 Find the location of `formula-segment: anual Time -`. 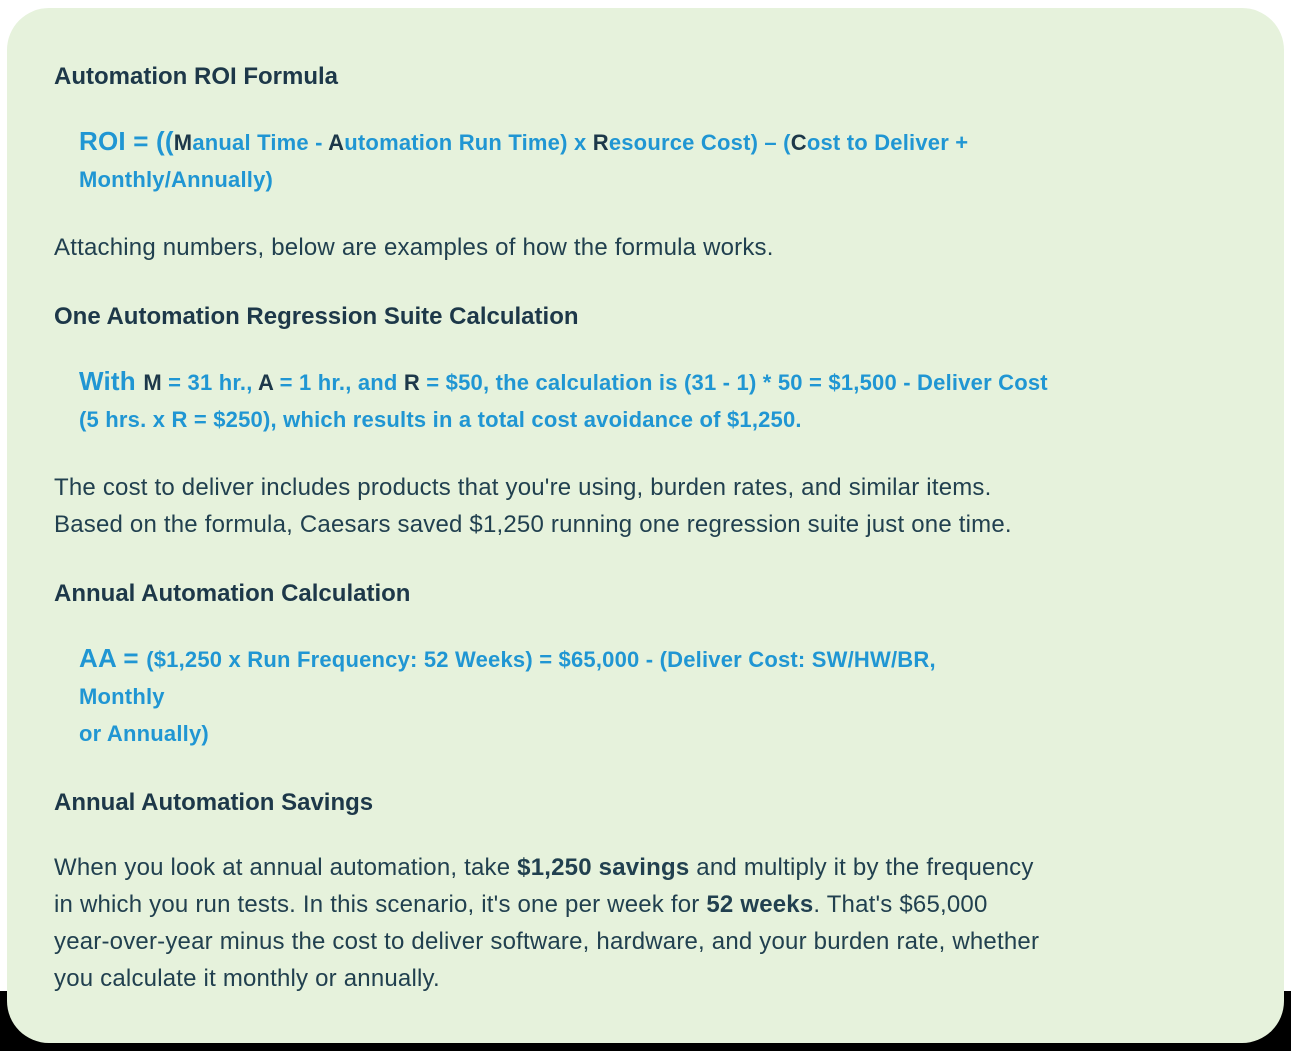

formula-segment: anual Time - is located at coordinates (260, 142).